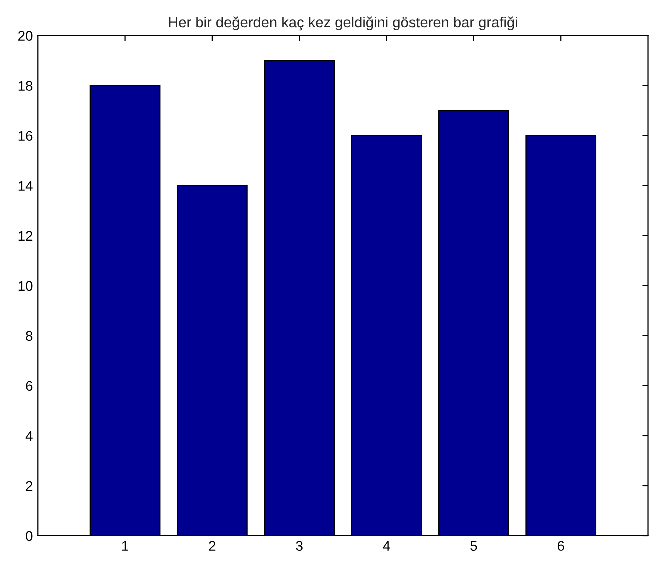 The width and height of the screenshot is (669, 569). Describe the element at coordinates (386, 546) in the screenshot. I see `x-tick-label: 4` at that location.